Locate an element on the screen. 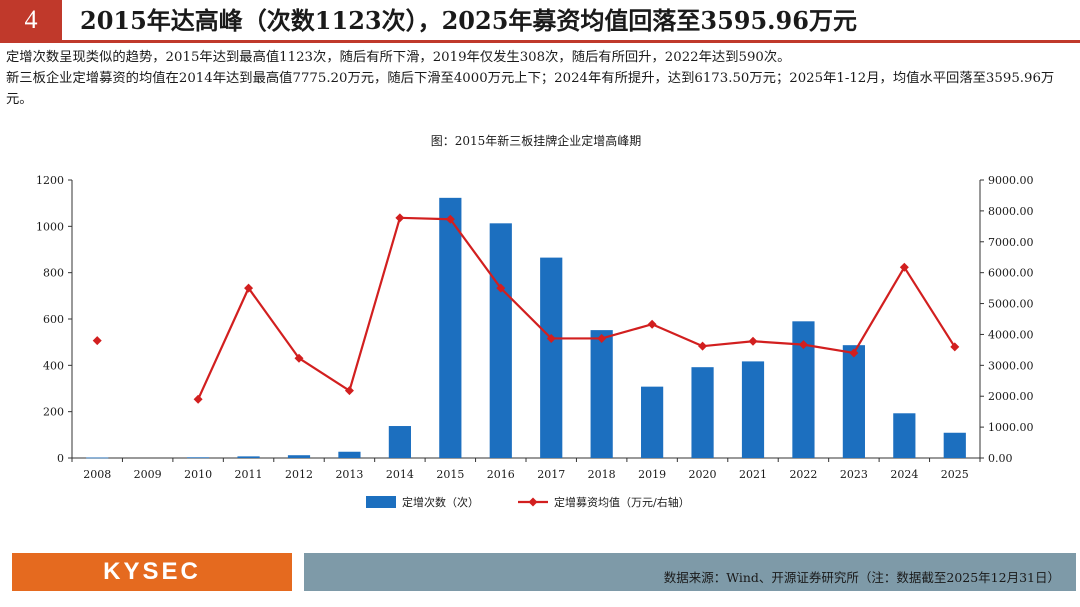 This screenshot has height=607, width=1080. footer-logo-bar: KYSEC is located at coordinates (152, 572).